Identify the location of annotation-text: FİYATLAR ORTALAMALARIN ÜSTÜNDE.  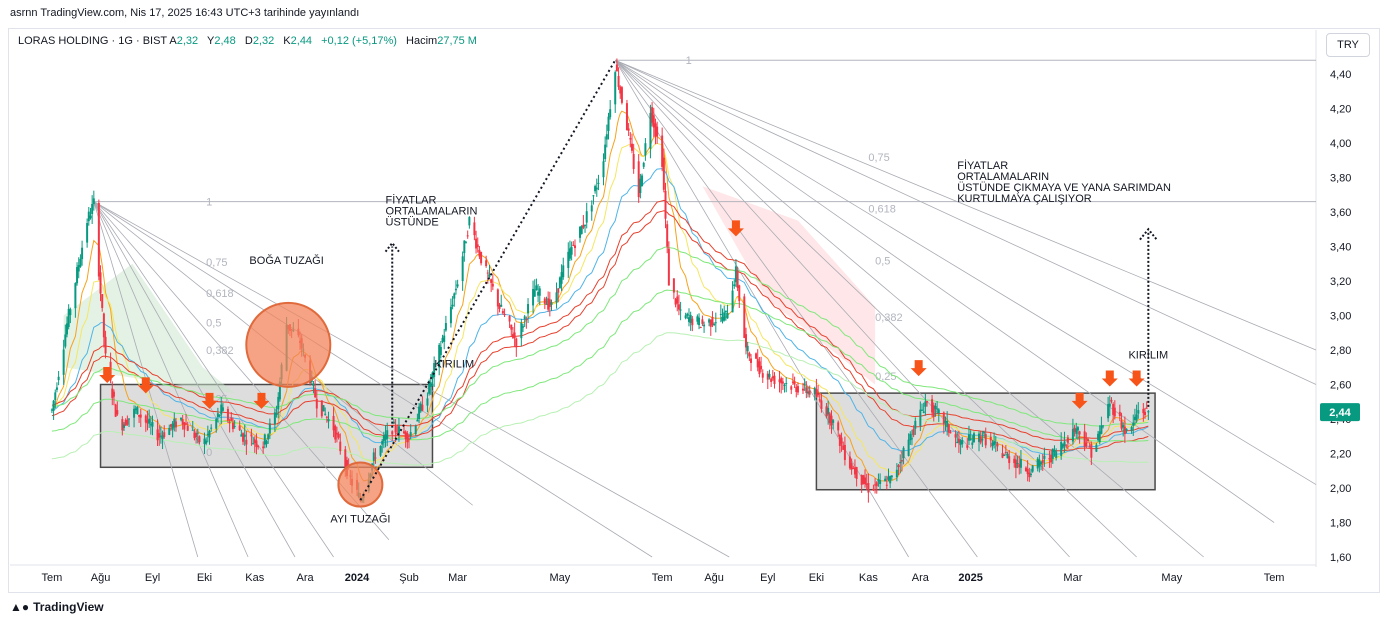
(432, 210).